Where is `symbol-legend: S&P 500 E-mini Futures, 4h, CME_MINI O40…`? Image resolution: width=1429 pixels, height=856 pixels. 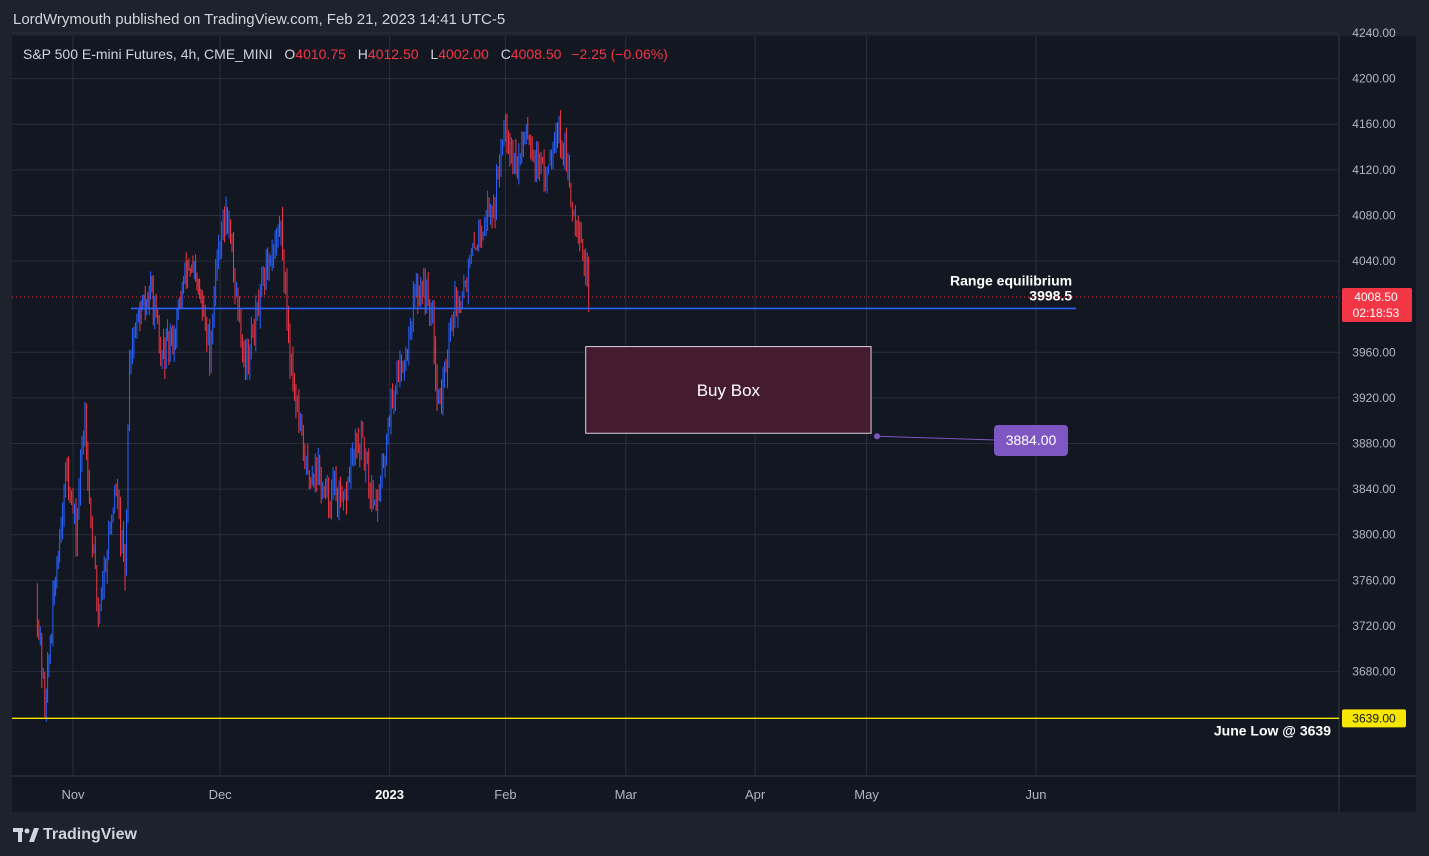
symbol-legend: S&P 500 E-mini Futures, 4h, CME_MINI O40… is located at coordinates (345, 54).